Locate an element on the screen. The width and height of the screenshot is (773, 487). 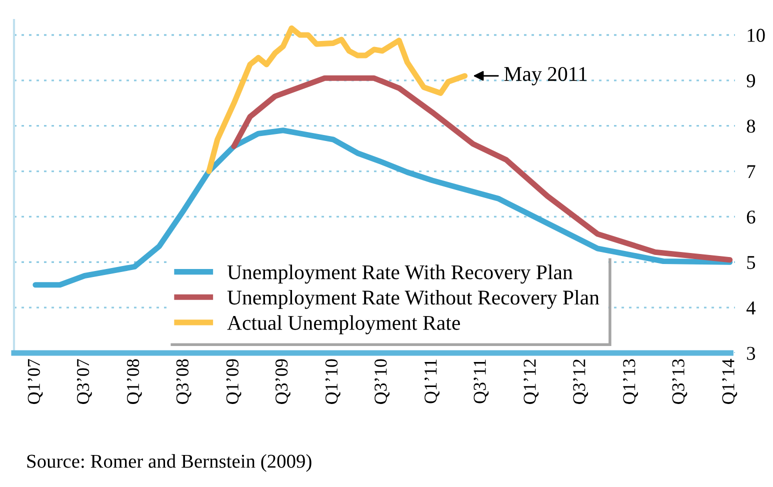
x-tick-label: Q3’11 is located at coordinates (481, 382).